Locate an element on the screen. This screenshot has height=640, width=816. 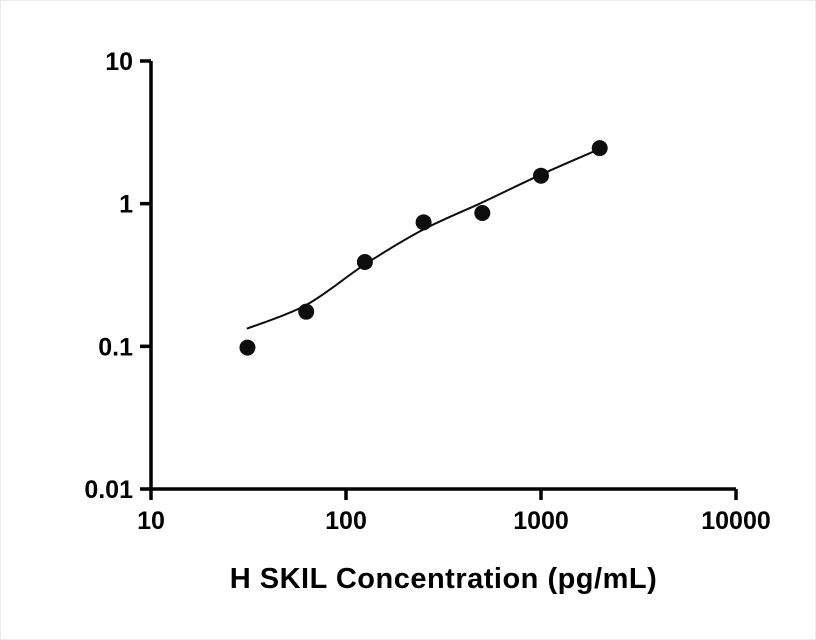
x-tick-label: 100 is located at coordinates (346, 521).